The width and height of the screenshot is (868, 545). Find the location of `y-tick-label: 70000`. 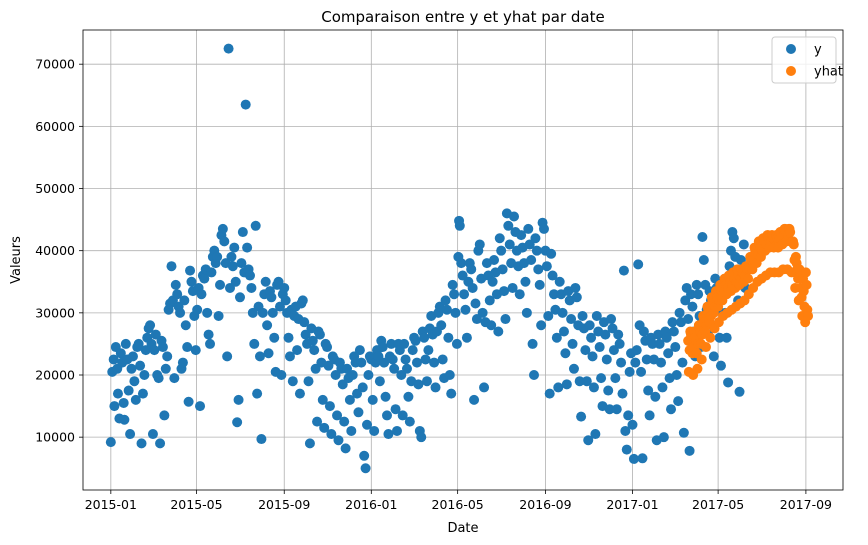

y-tick-label: 70000 is located at coordinates (55, 64).